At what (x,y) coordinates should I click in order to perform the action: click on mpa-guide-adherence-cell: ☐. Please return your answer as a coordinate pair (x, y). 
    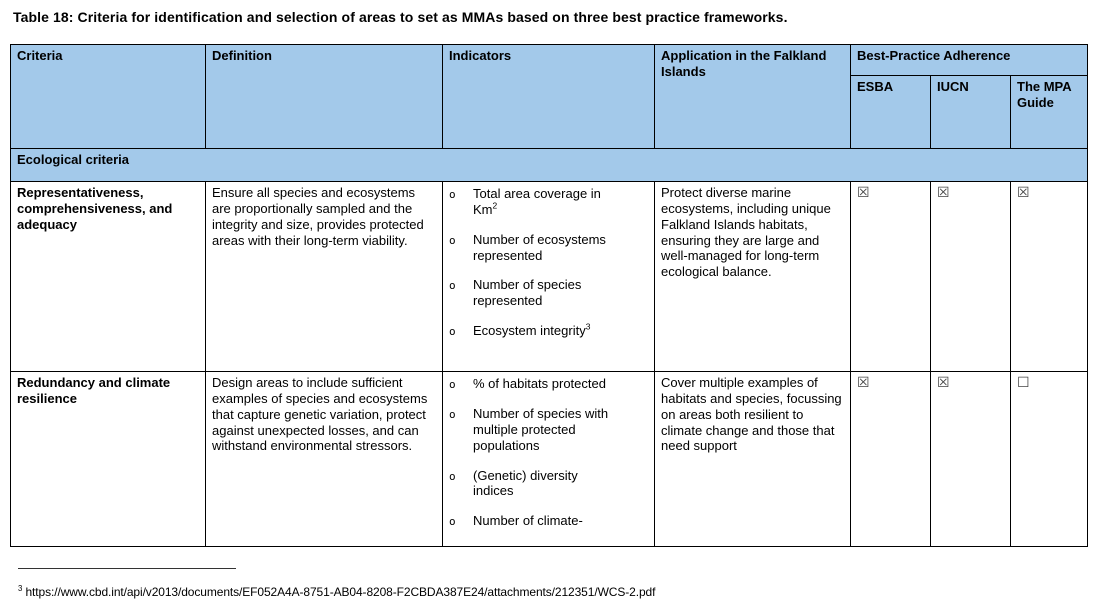
    Looking at the image, I should click on (1049, 459).